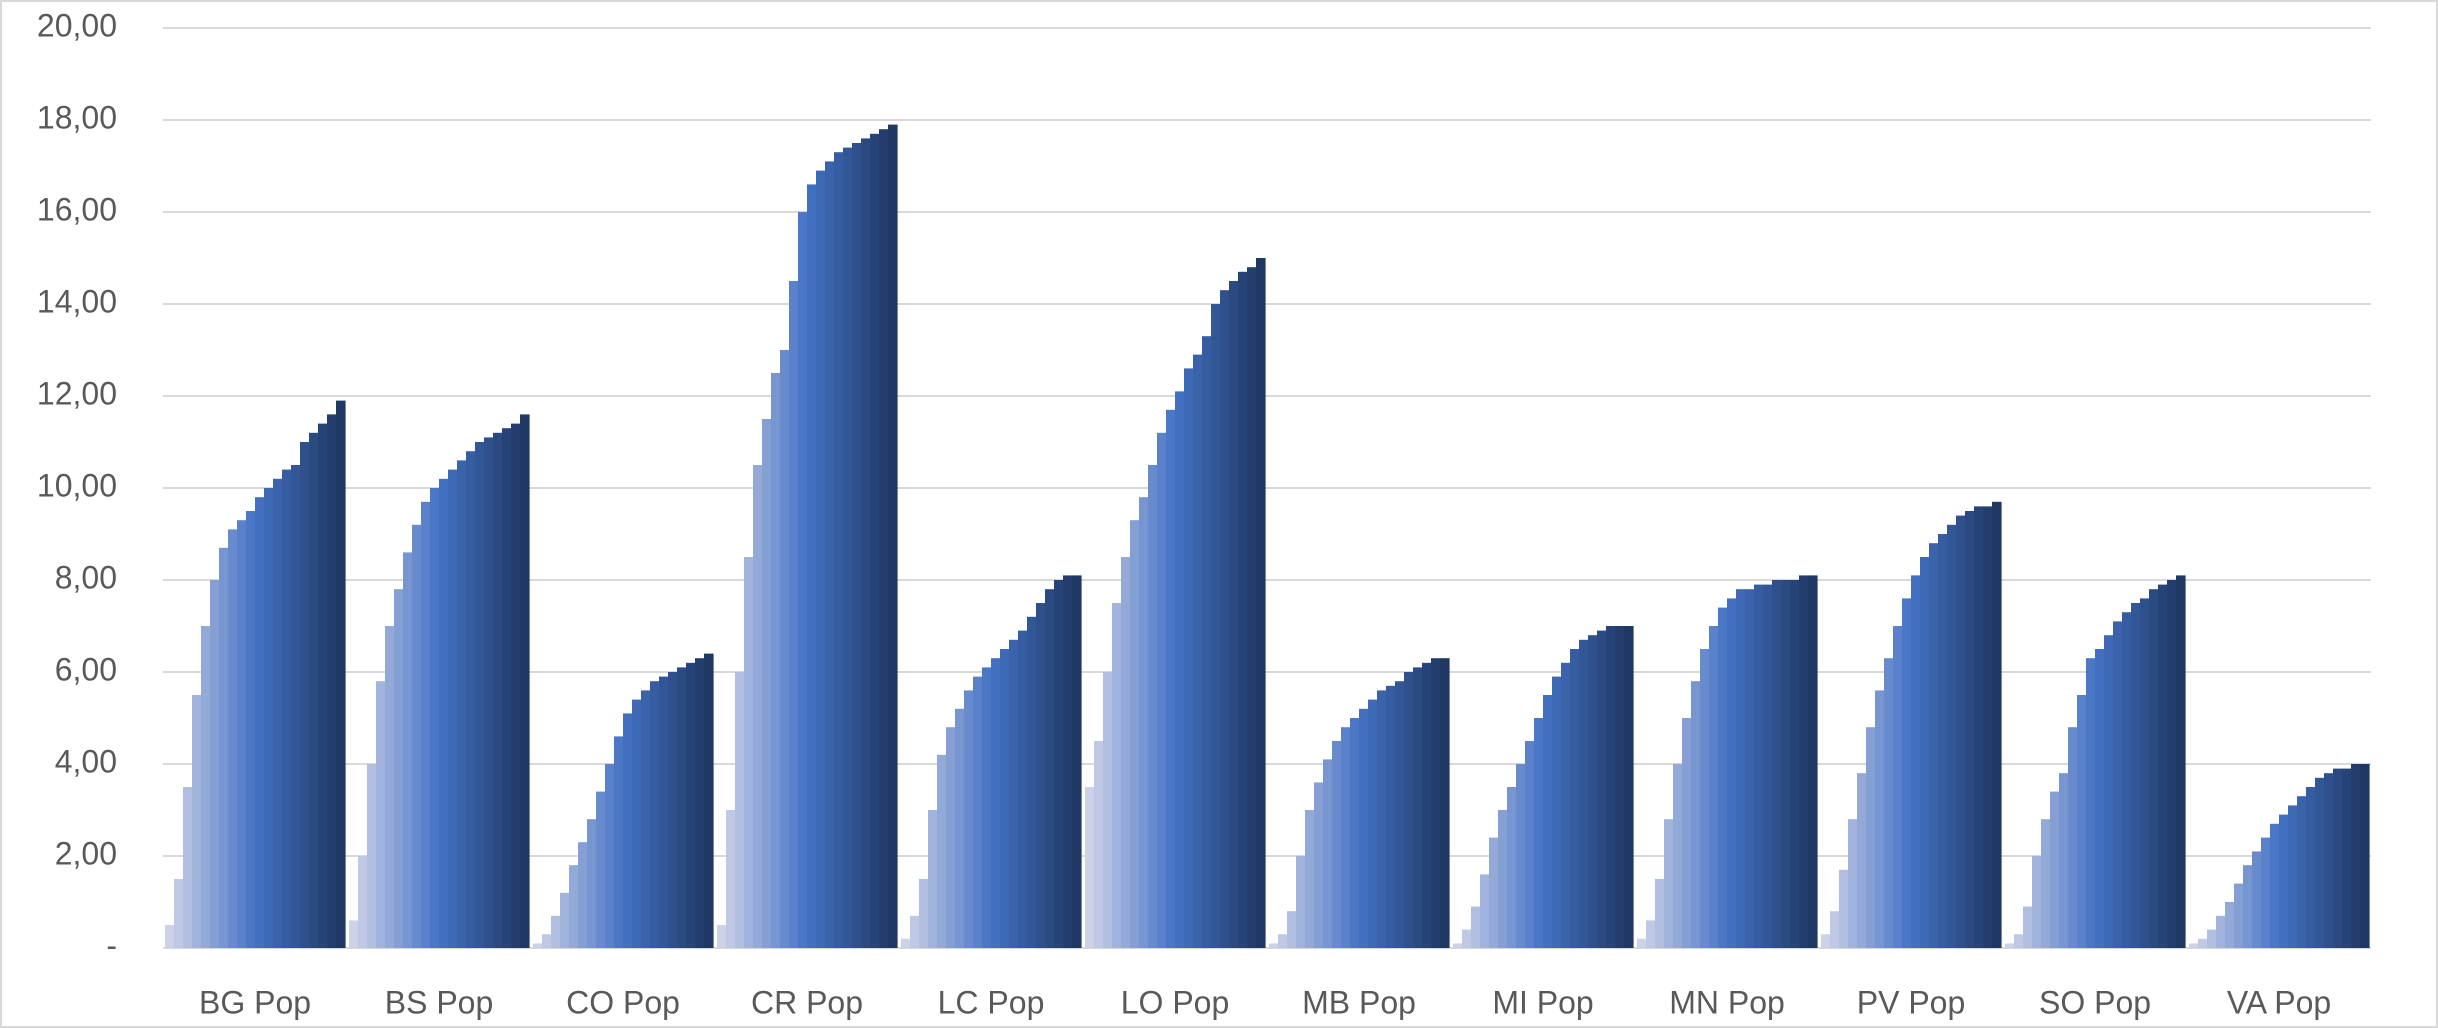 The width and height of the screenshot is (2438, 1028). Describe the element at coordinates (111, 945) in the screenshot. I see `y-tick-label: -` at that location.